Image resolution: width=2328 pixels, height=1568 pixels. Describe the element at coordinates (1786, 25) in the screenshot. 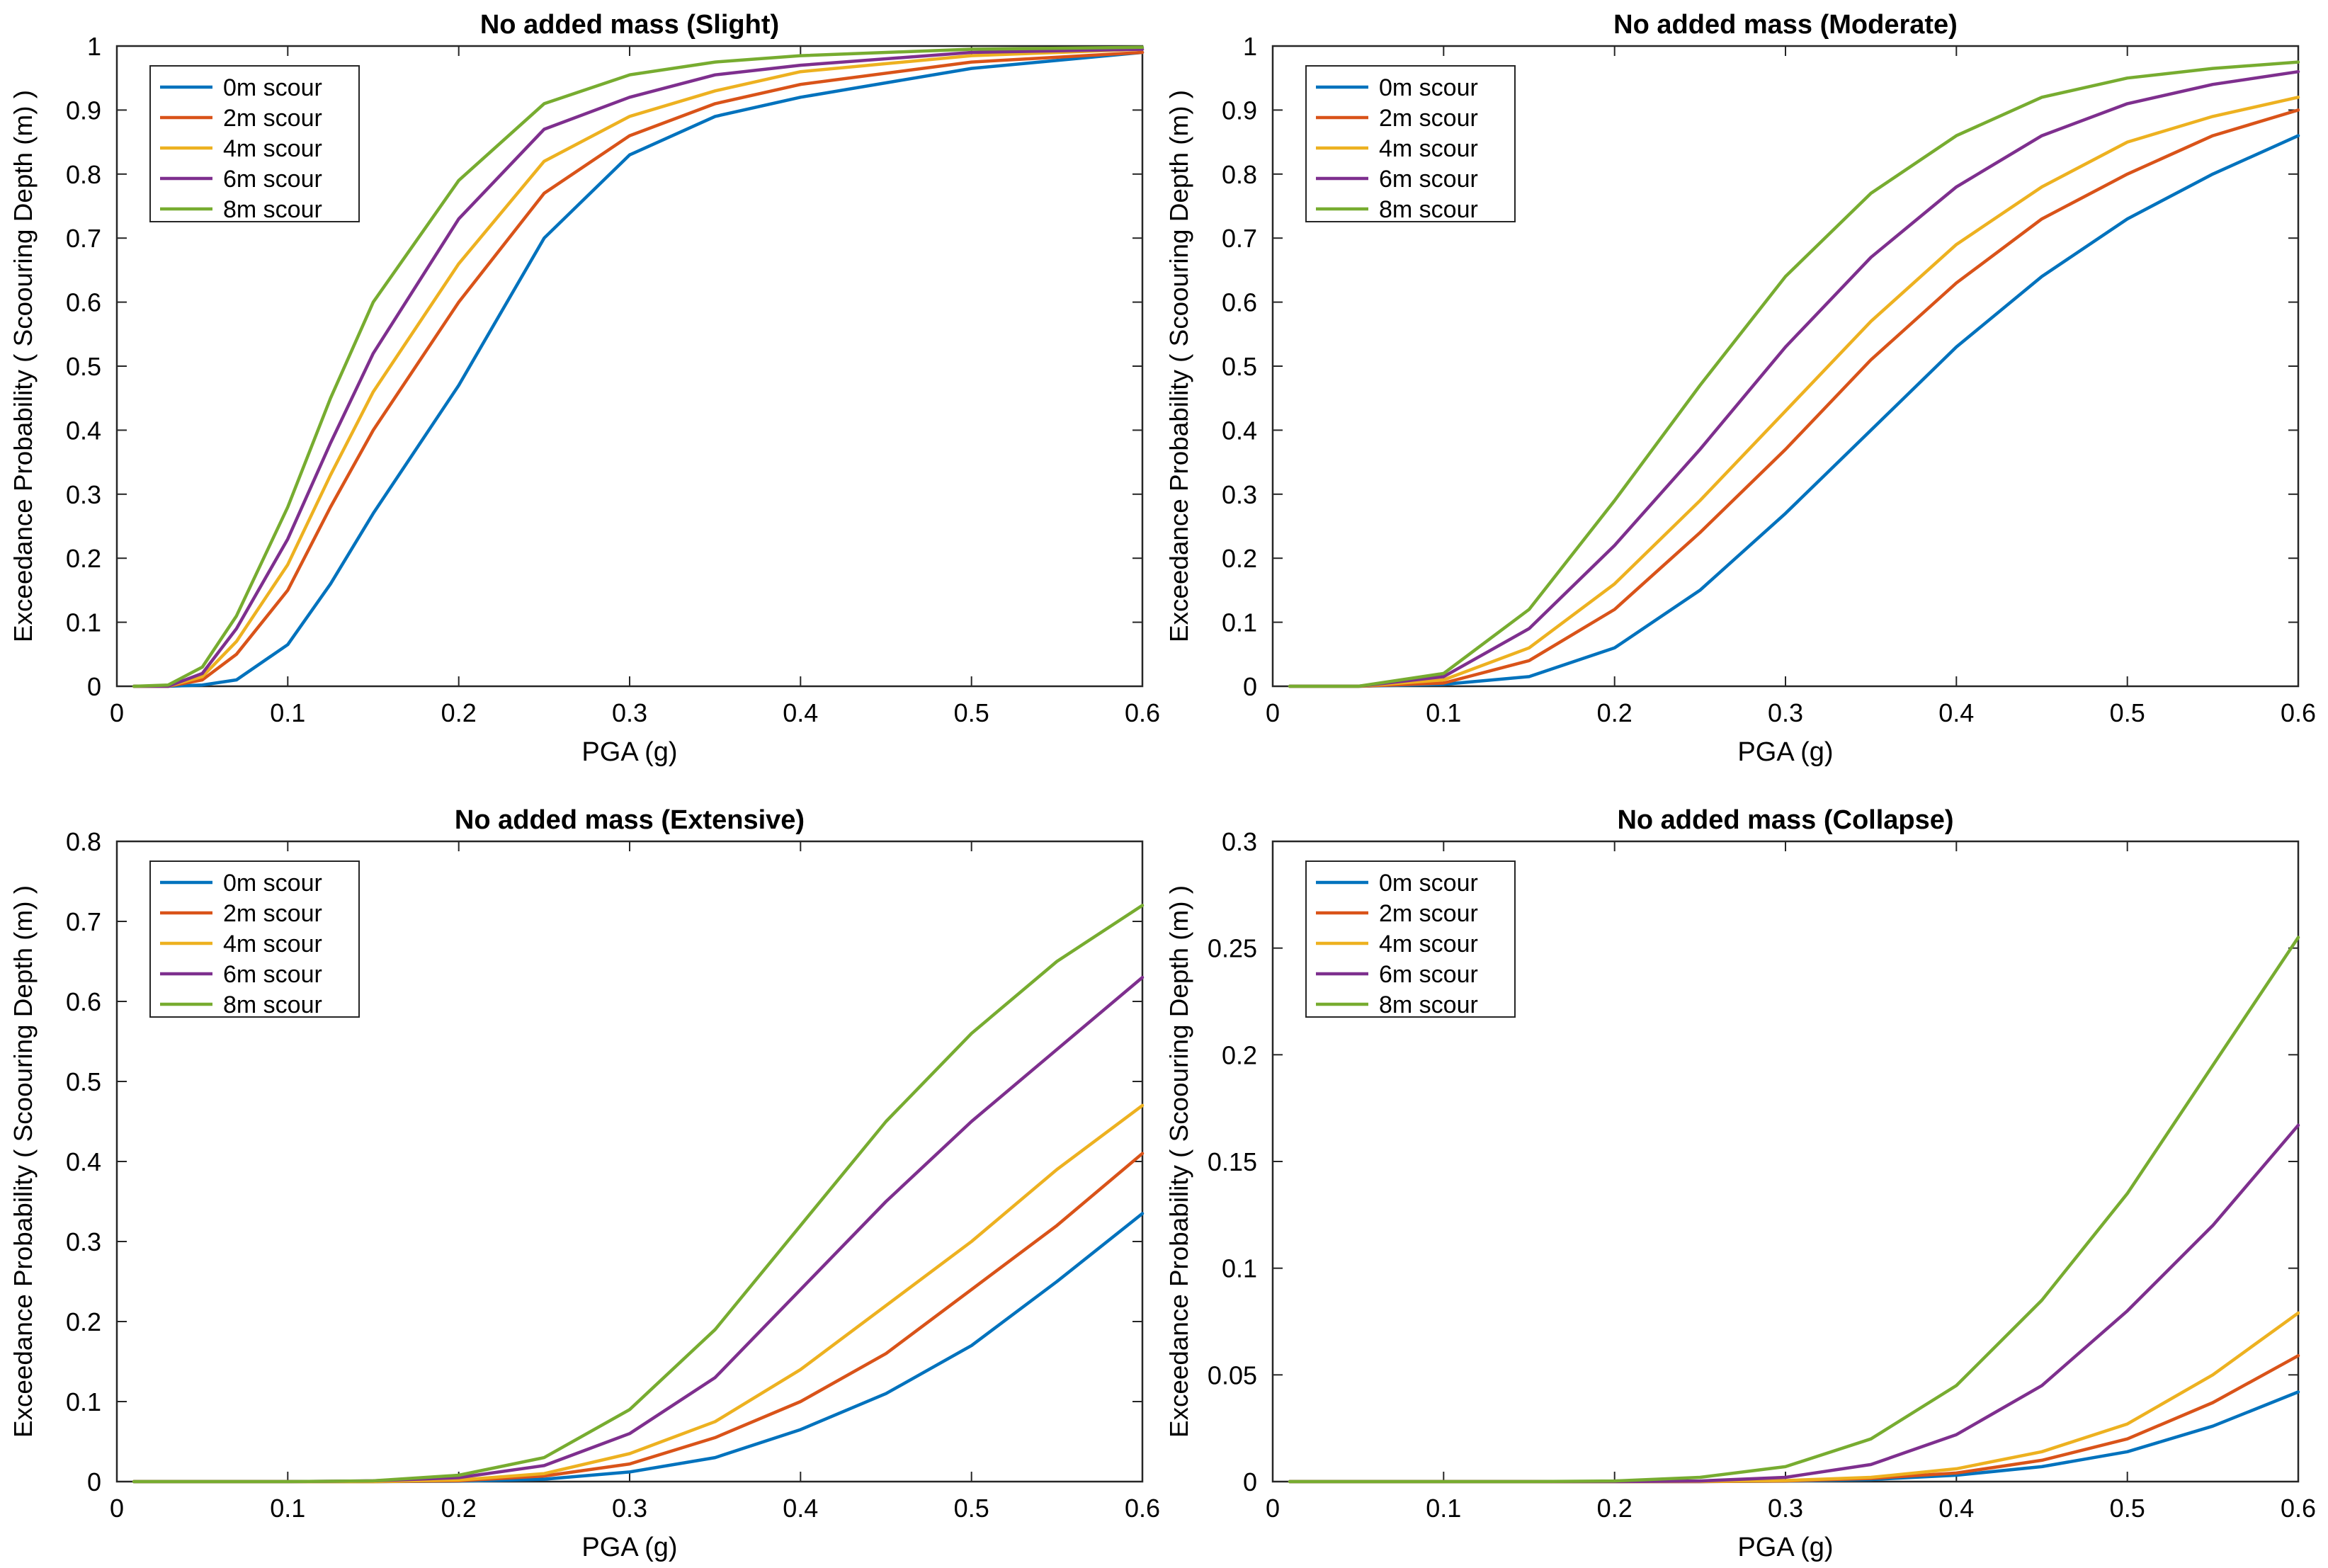

I see `chart-title: No added mass (Moderate)` at that location.